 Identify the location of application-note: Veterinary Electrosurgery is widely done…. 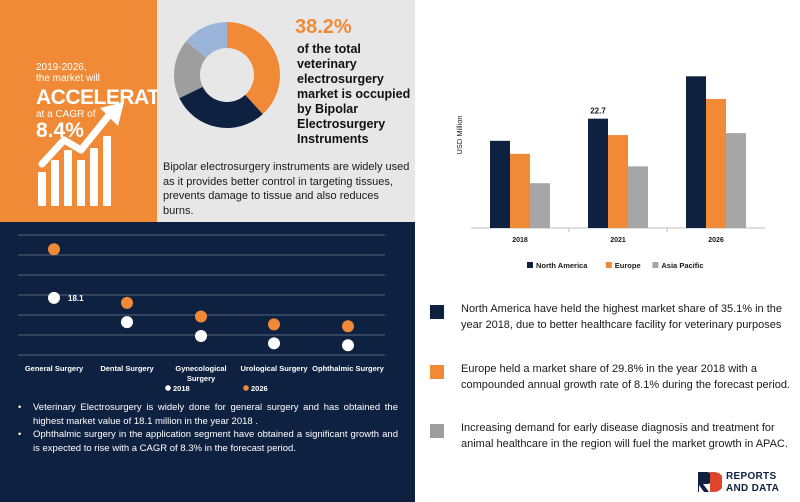
(208, 414).